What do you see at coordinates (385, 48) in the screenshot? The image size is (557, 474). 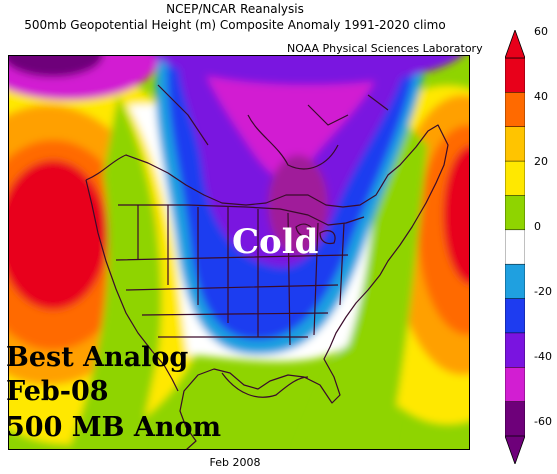 I see `credit-label: NOAA Physical Sciences Laboratory` at bounding box center [385, 48].